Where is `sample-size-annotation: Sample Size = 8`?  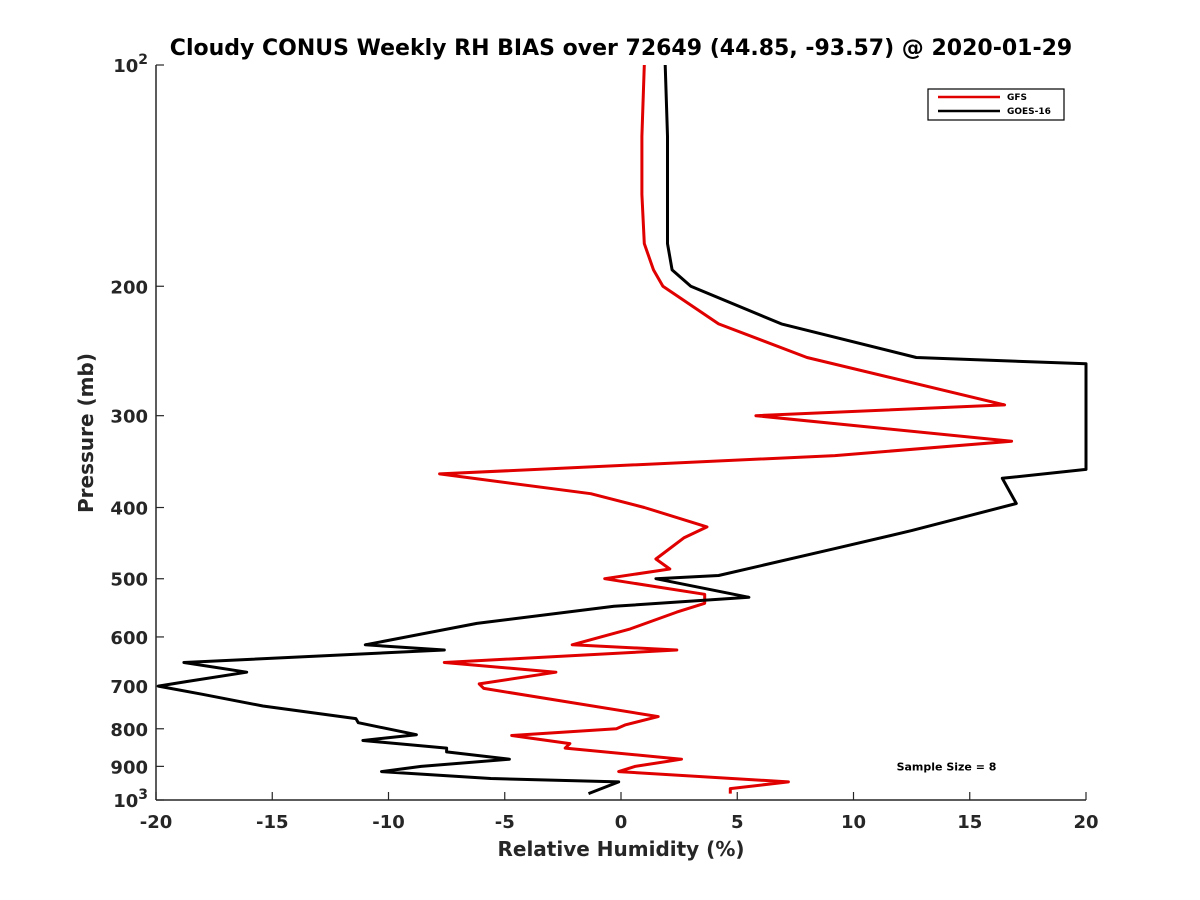
sample-size-annotation: Sample Size = 8 is located at coordinates (947, 766).